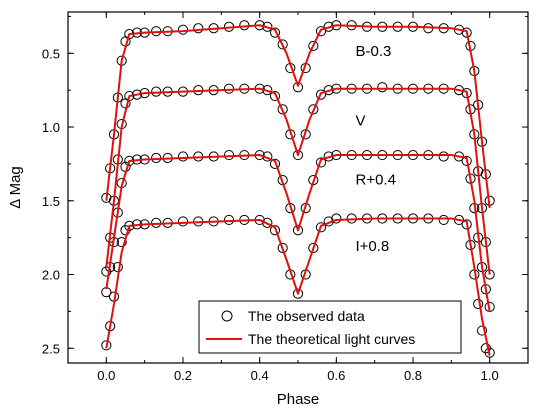 This screenshot has height=411, width=538. What do you see at coordinates (51, 127) in the screenshot?
I see `y-tick-label: 1.0` at bounding box center [51, 127].